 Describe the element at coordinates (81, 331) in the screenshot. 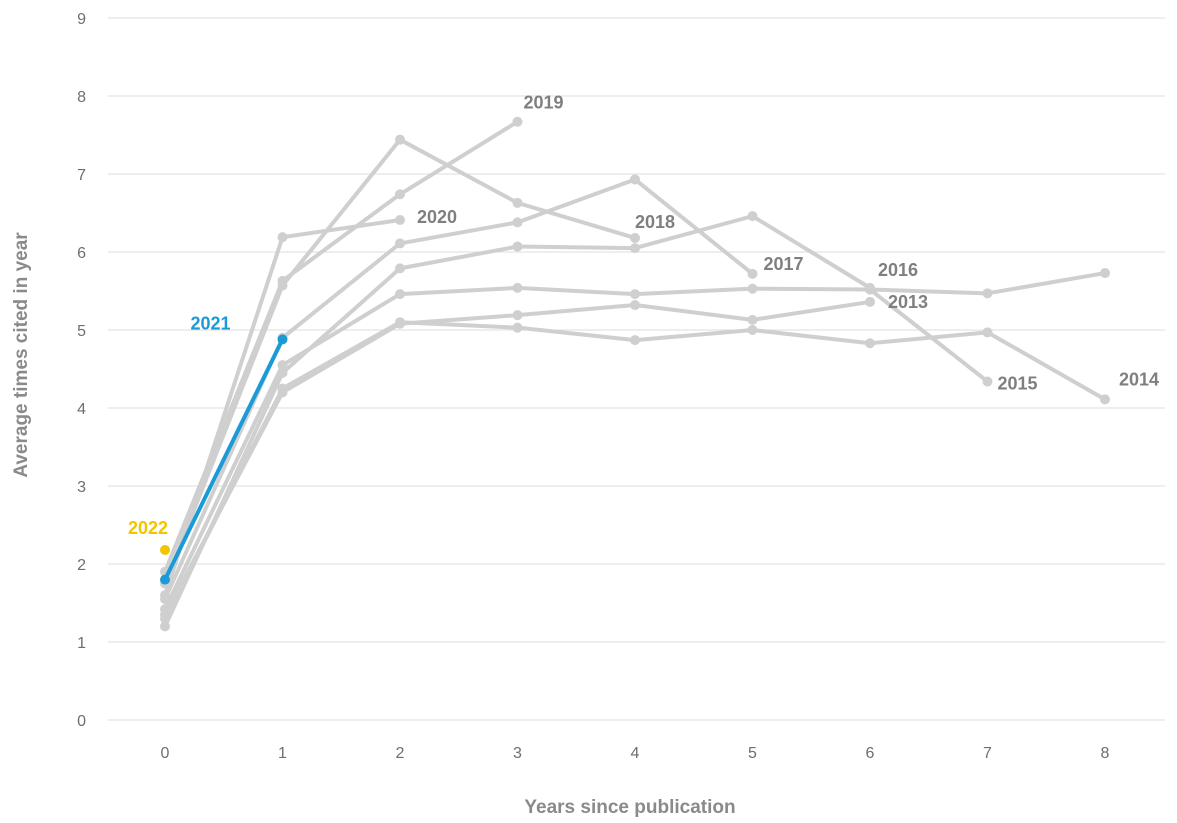

I see `y-tick-label: 5` at that location.